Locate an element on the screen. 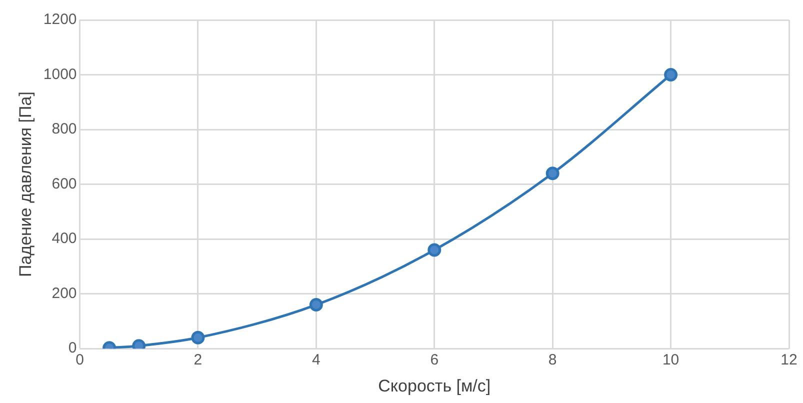 The height and width of the screenshot is (403, 803). y-tick-label: 1200 is located at coordinates (60, 19).